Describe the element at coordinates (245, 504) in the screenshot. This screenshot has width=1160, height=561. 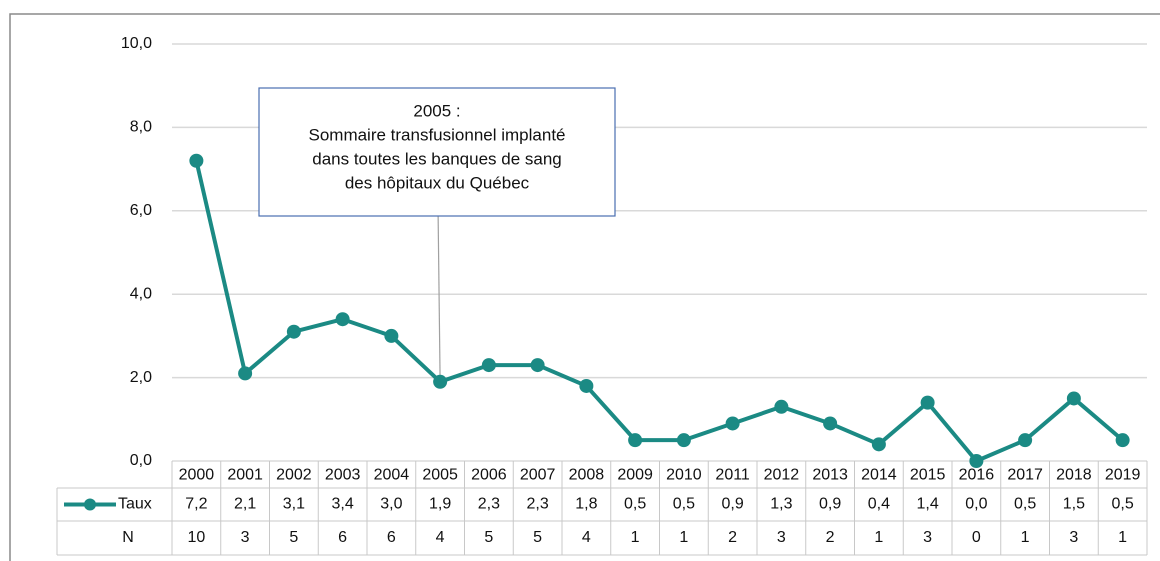
I see `data-label: 2,1` at that location.